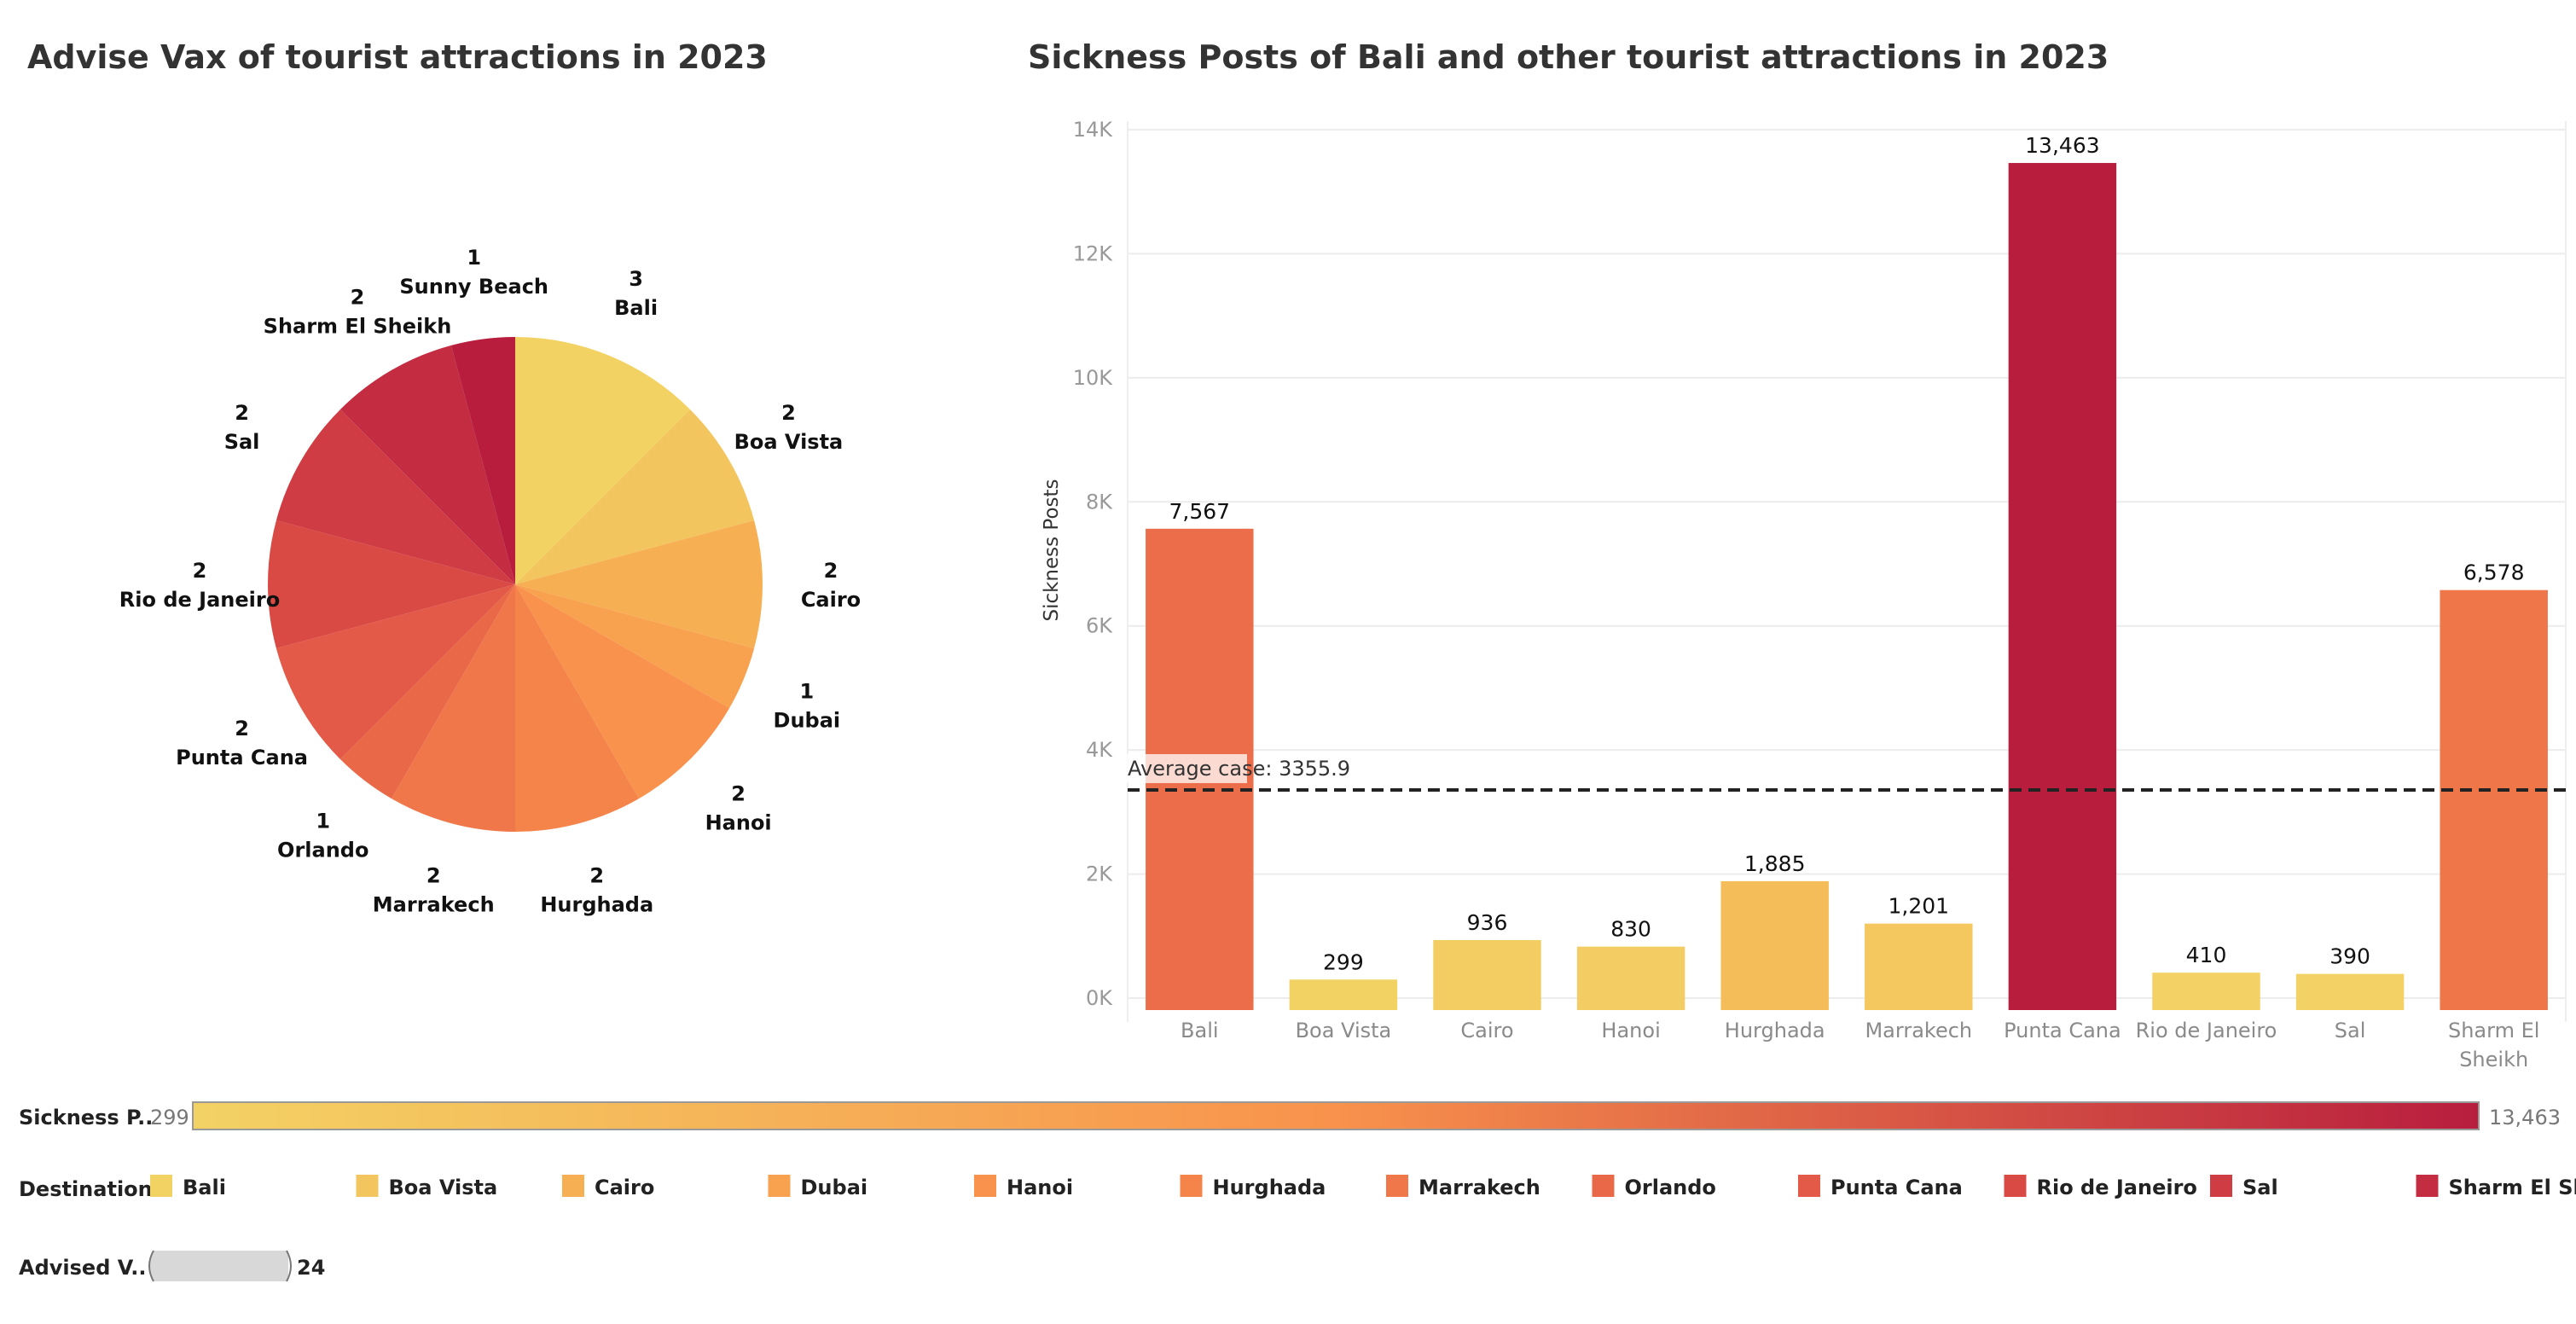  I want to click on bar-value-label: 299, so click(1343, 961).